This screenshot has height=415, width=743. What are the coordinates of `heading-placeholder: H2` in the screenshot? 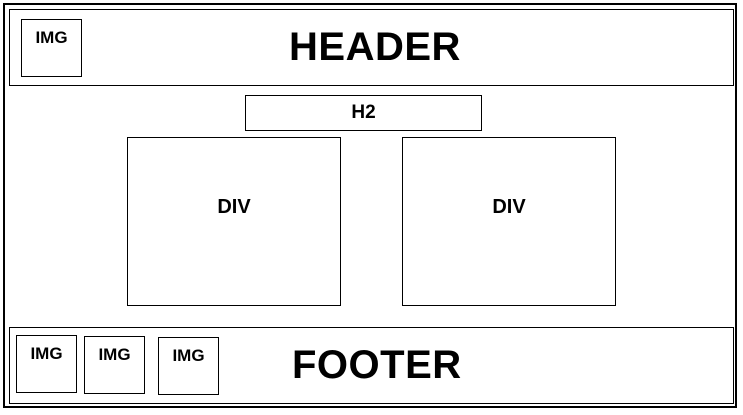 It's located at (363, 113).